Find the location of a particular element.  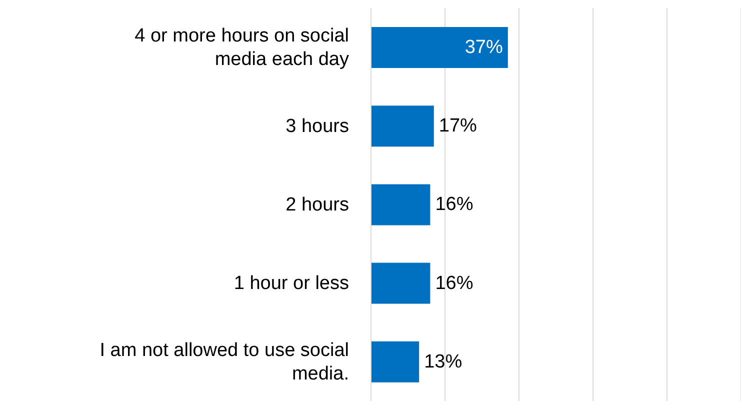

y-tick-label: 3 hours is located at coordinates (317, 125).